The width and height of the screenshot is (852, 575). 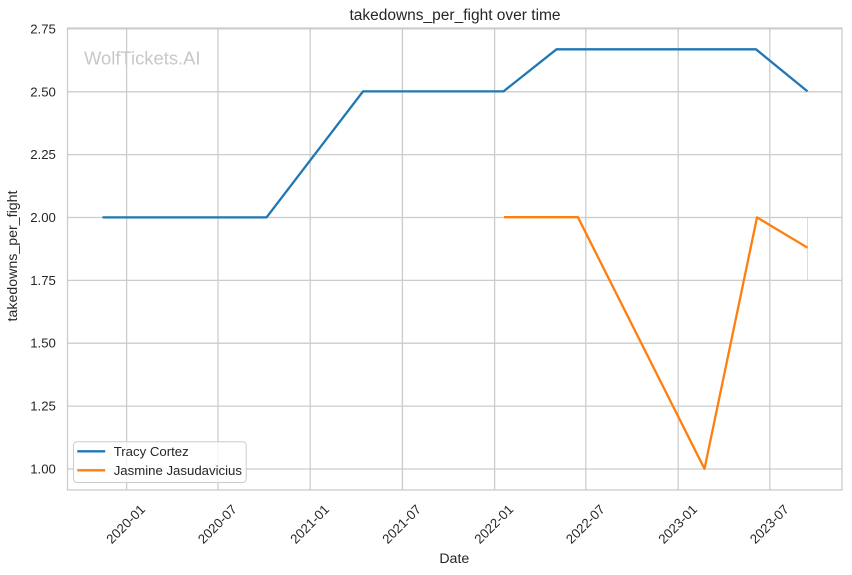 I want to click on svg-text: Tracy Cortez, so click(x=151, y=451).